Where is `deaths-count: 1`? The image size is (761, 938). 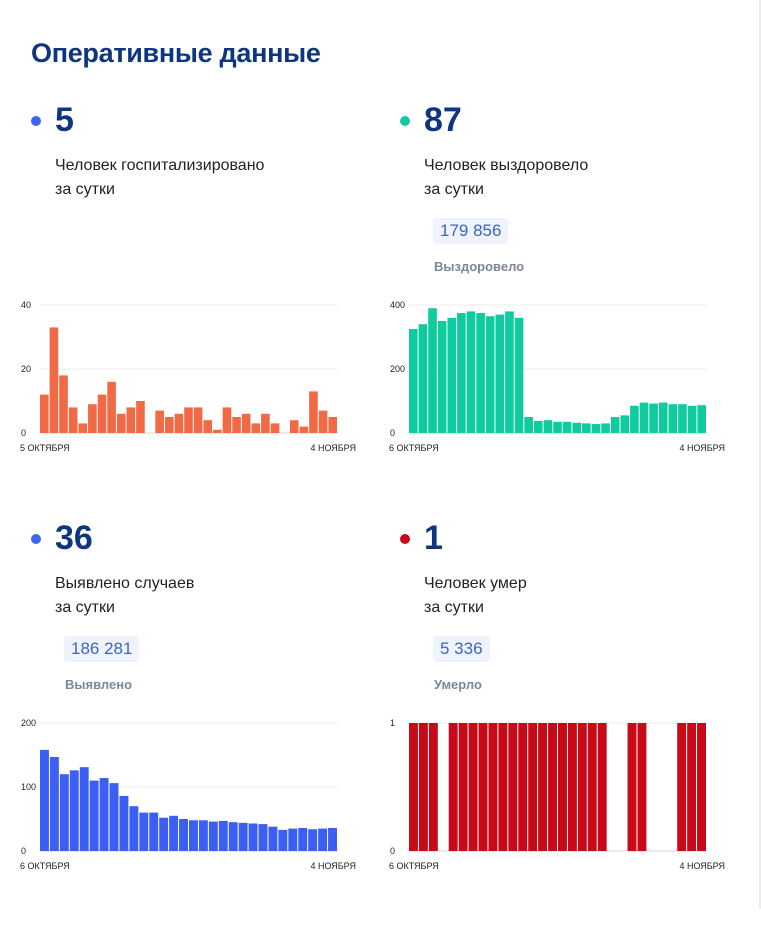
deaths-count: 1 is located at coordinates (433, 538).